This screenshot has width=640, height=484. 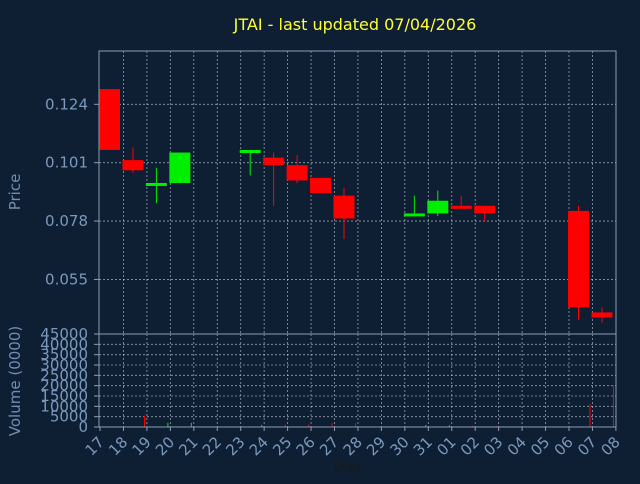 I want to click on volume-tick-label: 45000, so click(x=64, y=334).